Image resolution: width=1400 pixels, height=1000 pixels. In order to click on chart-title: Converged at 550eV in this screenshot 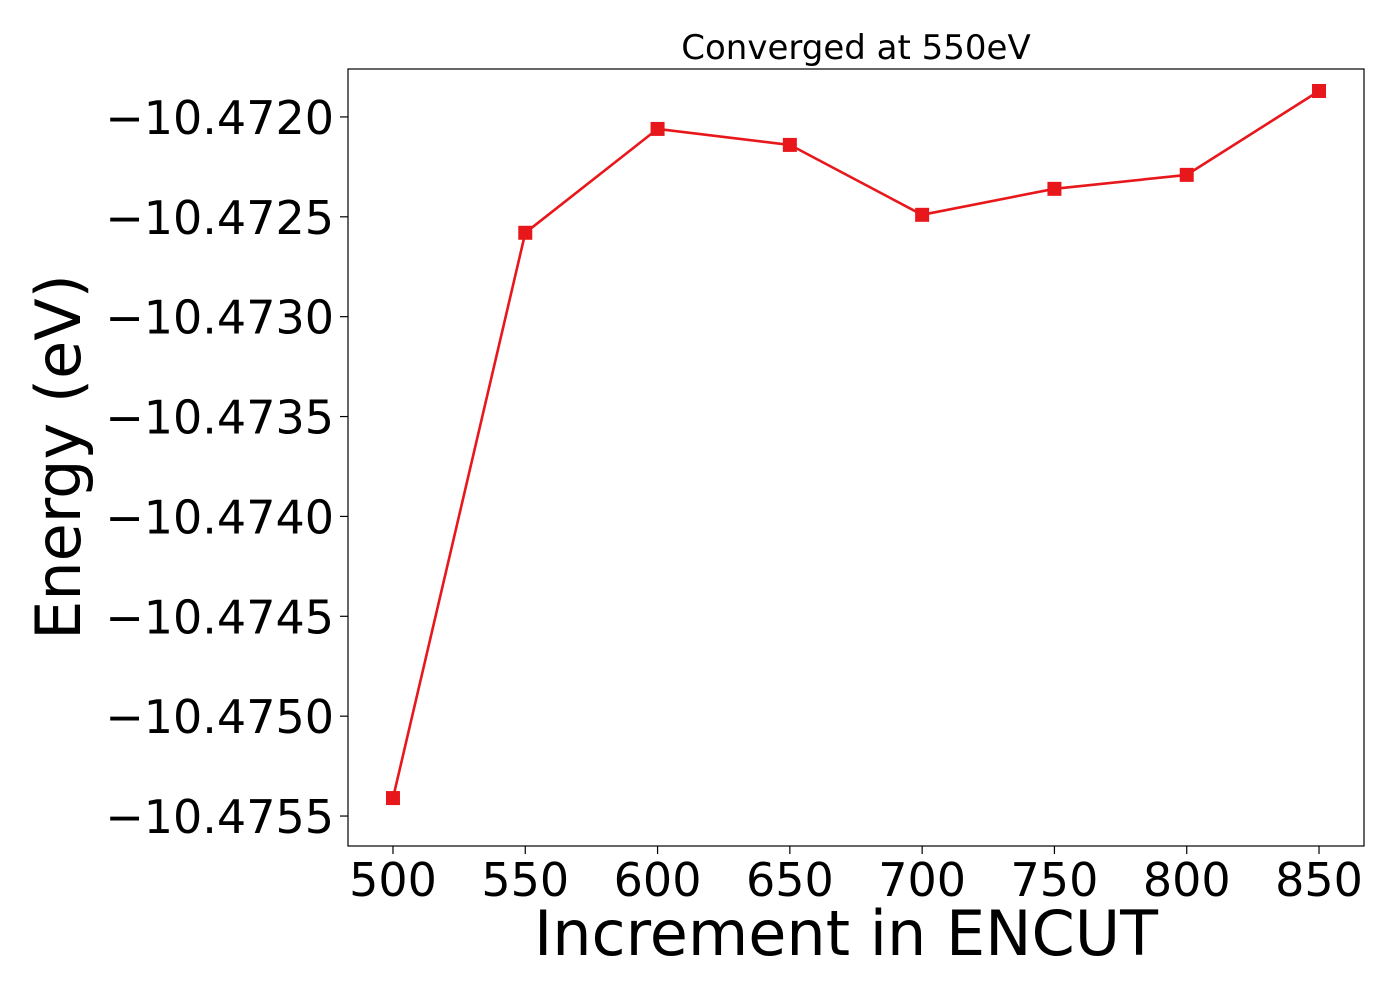, I will do `click(855, 48)`.